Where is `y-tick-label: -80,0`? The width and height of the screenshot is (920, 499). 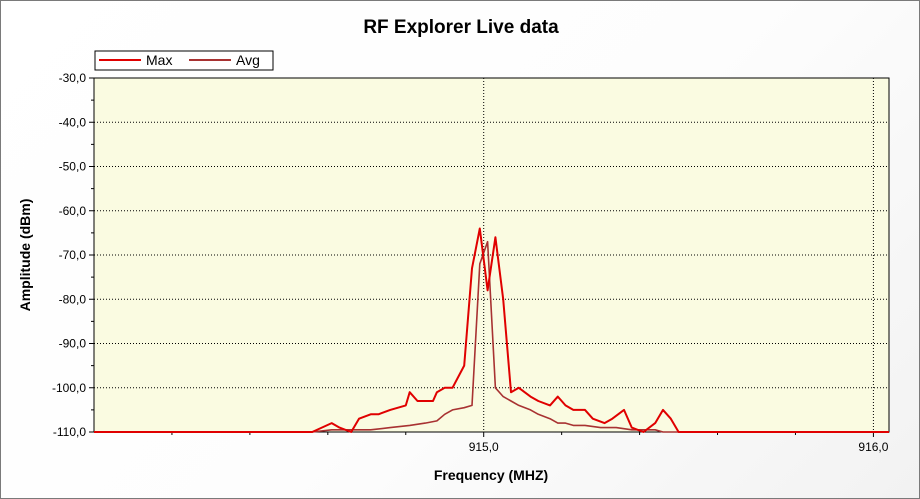
y-tick-label: -80,0 is located at coordinates (73, 299).